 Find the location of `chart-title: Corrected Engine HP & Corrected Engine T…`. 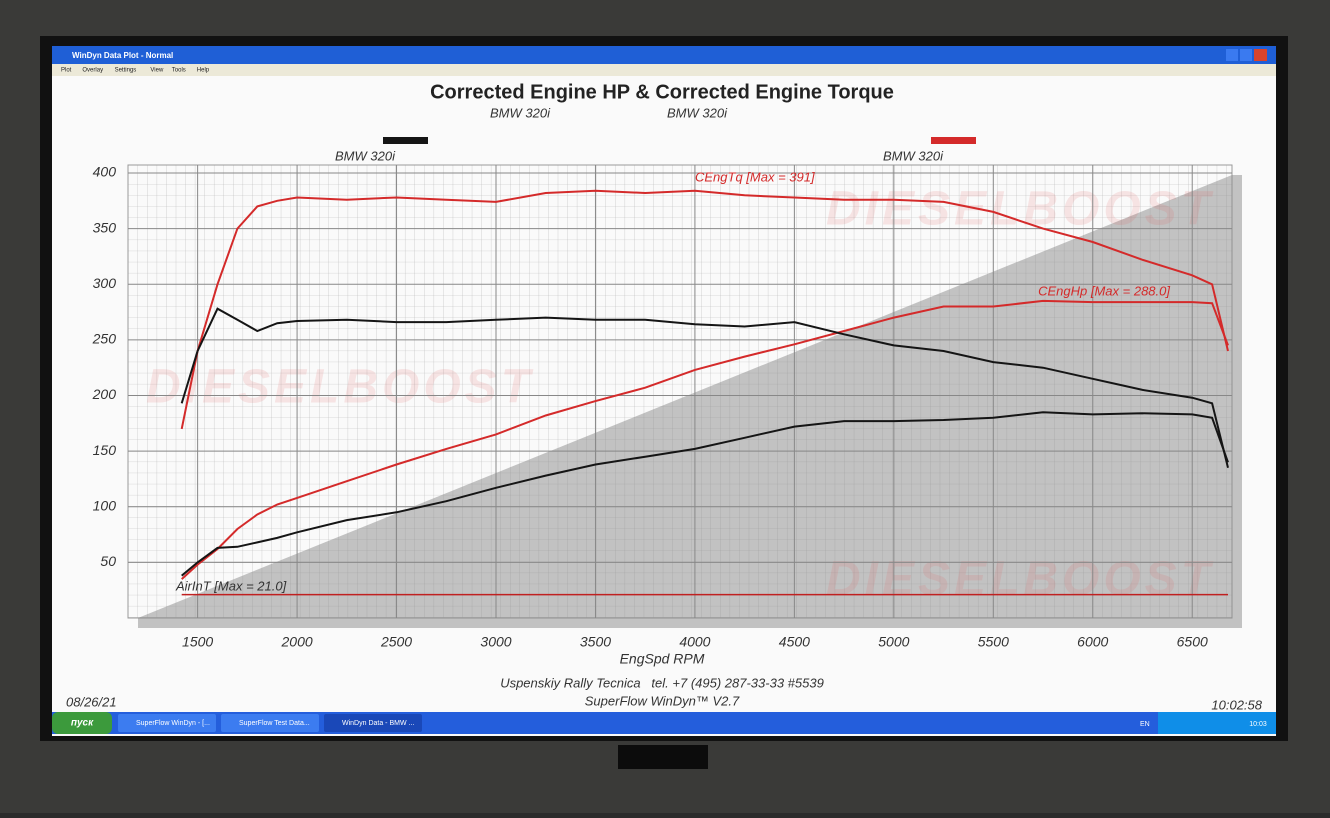

chart-title: Corrected Engine HP & Corrected Engine T… is located at coordinates (662, 92).